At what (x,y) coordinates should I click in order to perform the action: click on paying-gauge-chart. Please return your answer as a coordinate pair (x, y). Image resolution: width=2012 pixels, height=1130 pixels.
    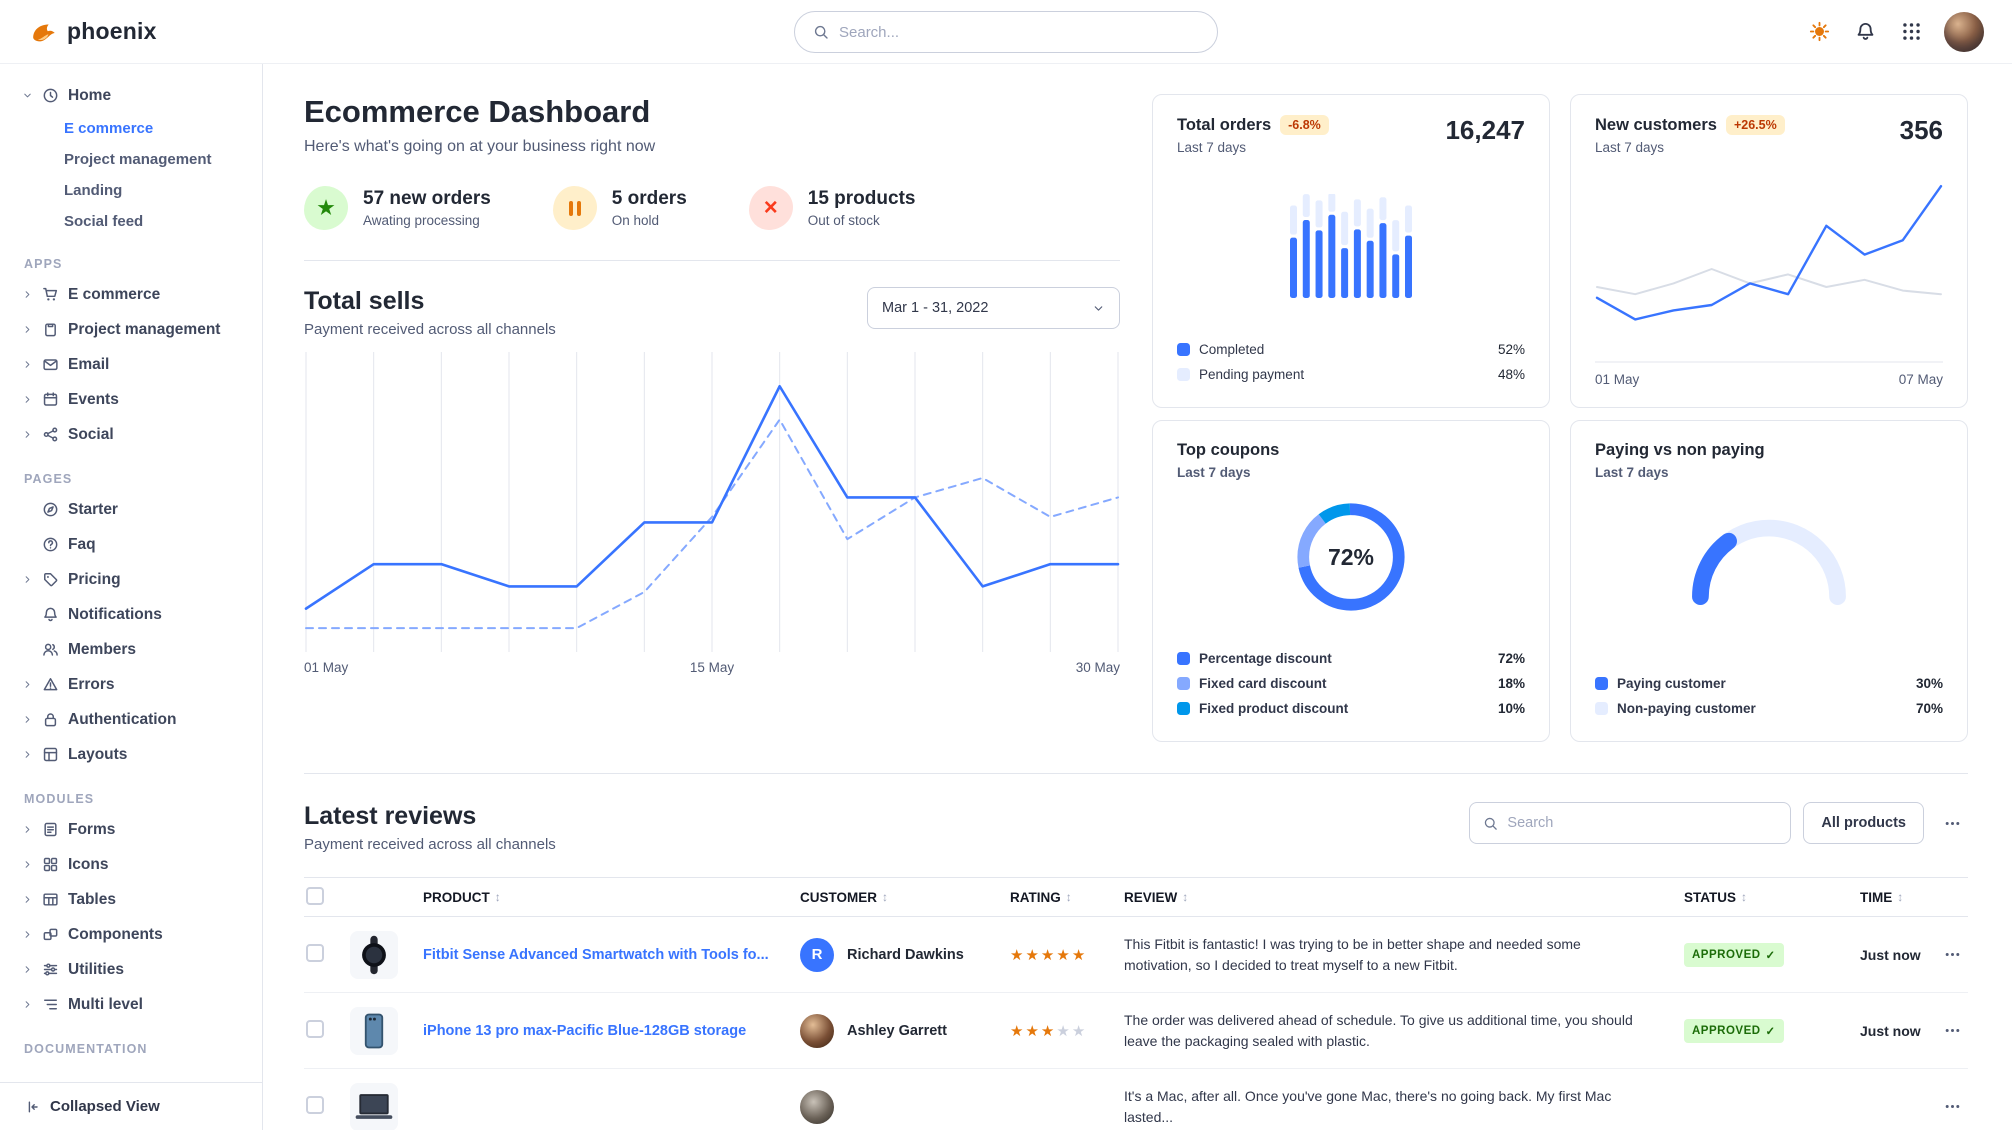
    Looking at the image, I should click on (1769, 559).